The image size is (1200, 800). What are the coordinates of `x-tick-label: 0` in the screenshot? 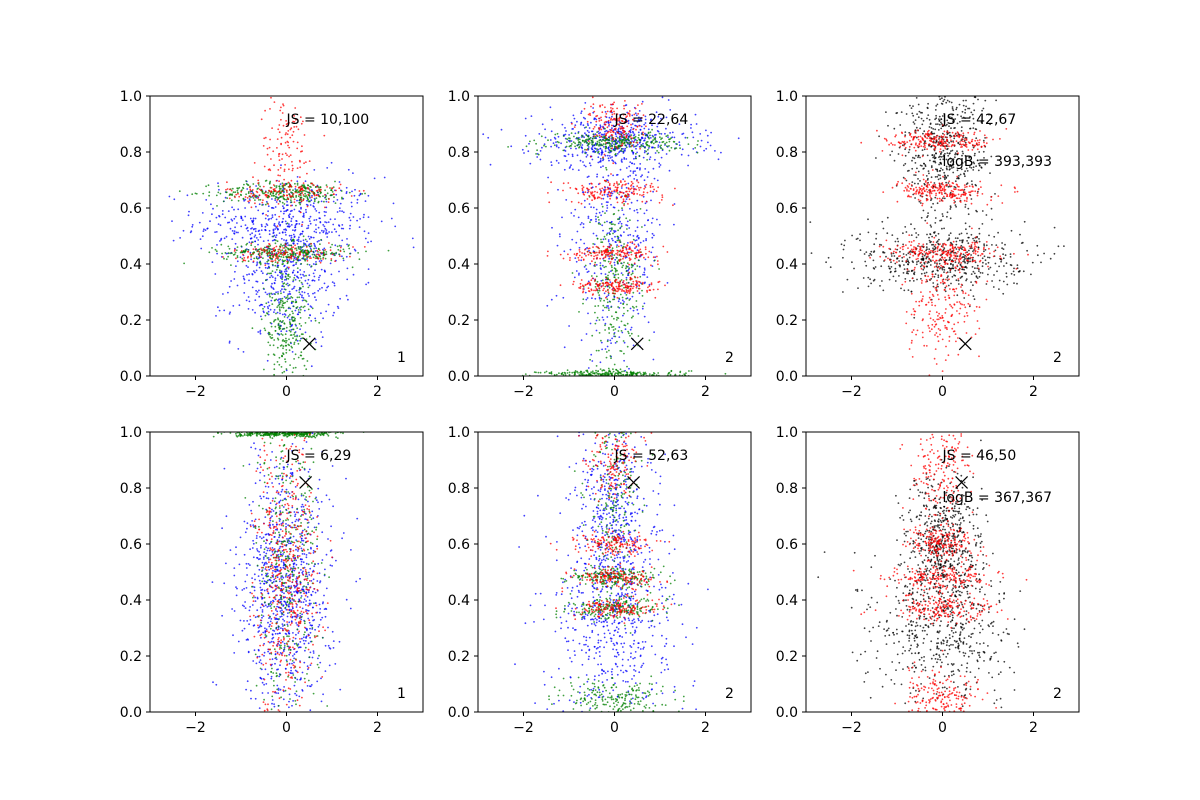 It's located at (286, 392).